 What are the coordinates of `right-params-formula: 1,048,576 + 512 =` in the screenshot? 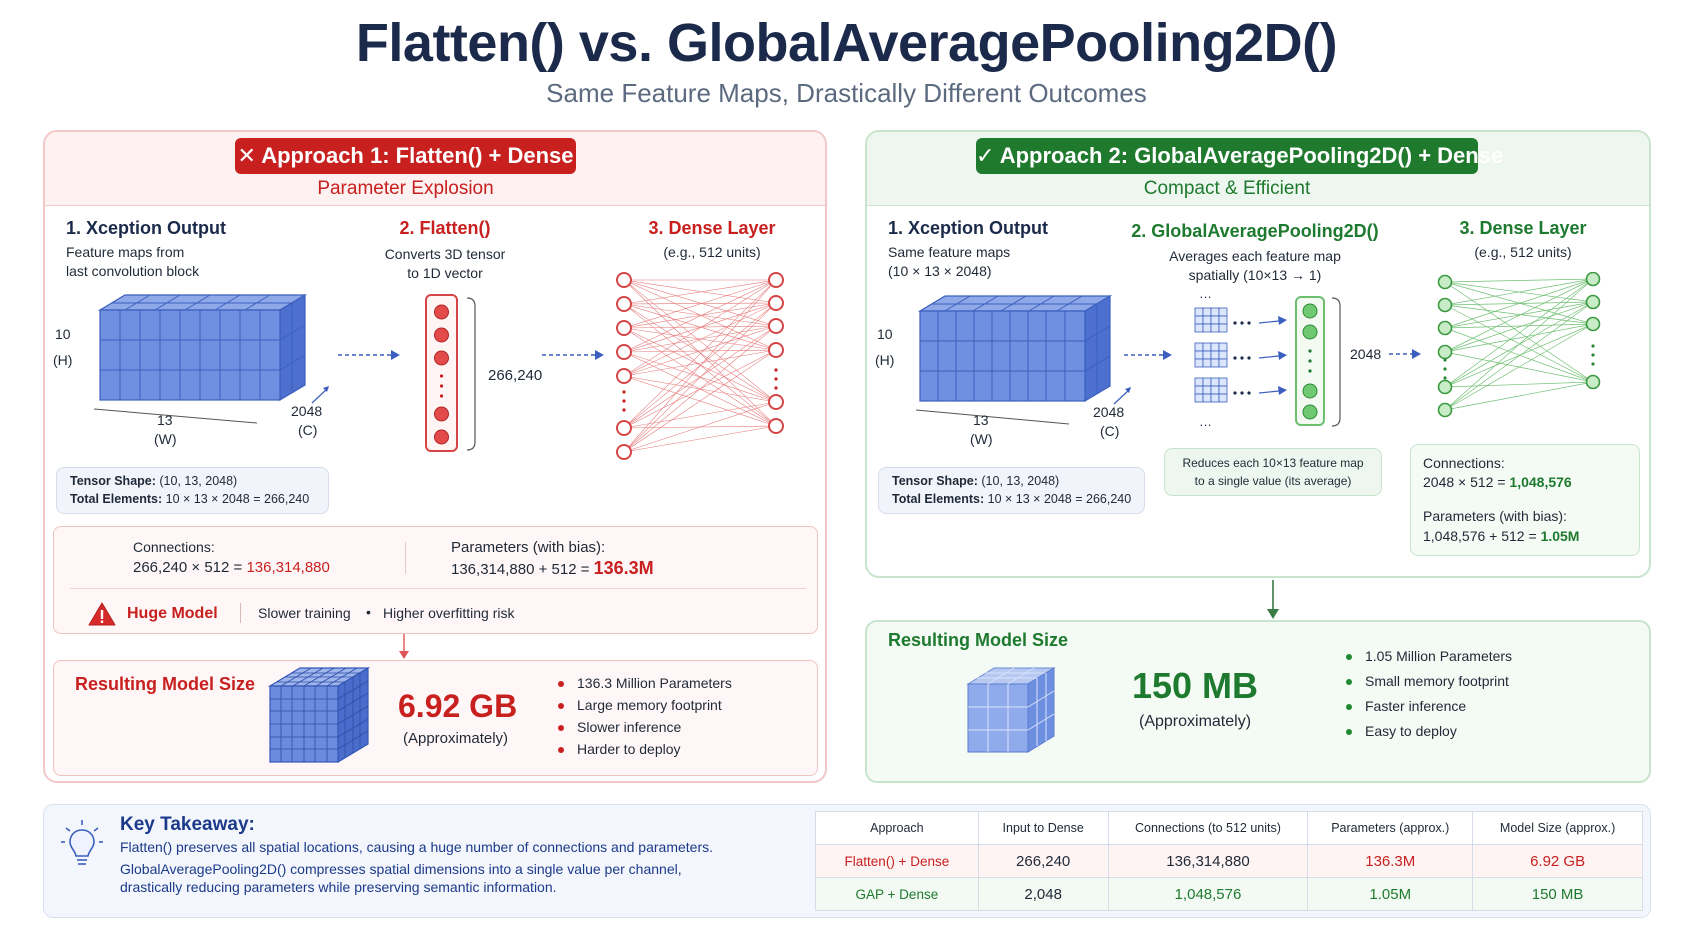 It's located at (1482, 536).